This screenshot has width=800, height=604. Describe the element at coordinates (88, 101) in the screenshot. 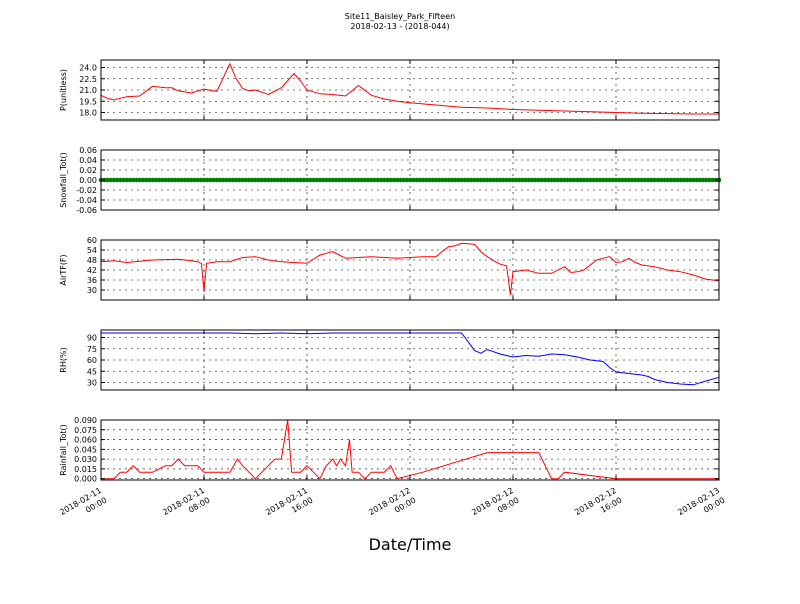

I see `y-tick-label: 19.5` at that location.